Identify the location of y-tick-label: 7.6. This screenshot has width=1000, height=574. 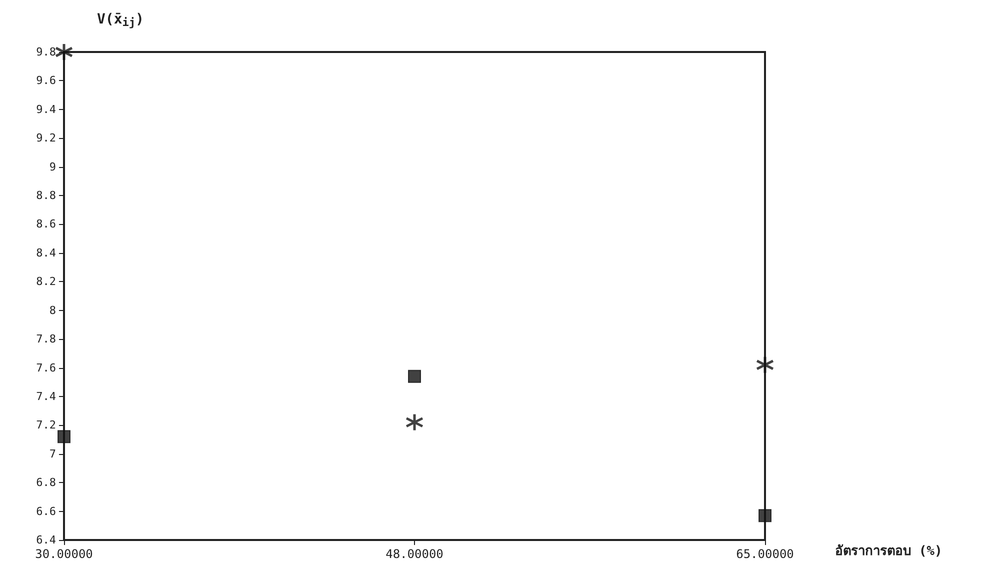
(46, 367).